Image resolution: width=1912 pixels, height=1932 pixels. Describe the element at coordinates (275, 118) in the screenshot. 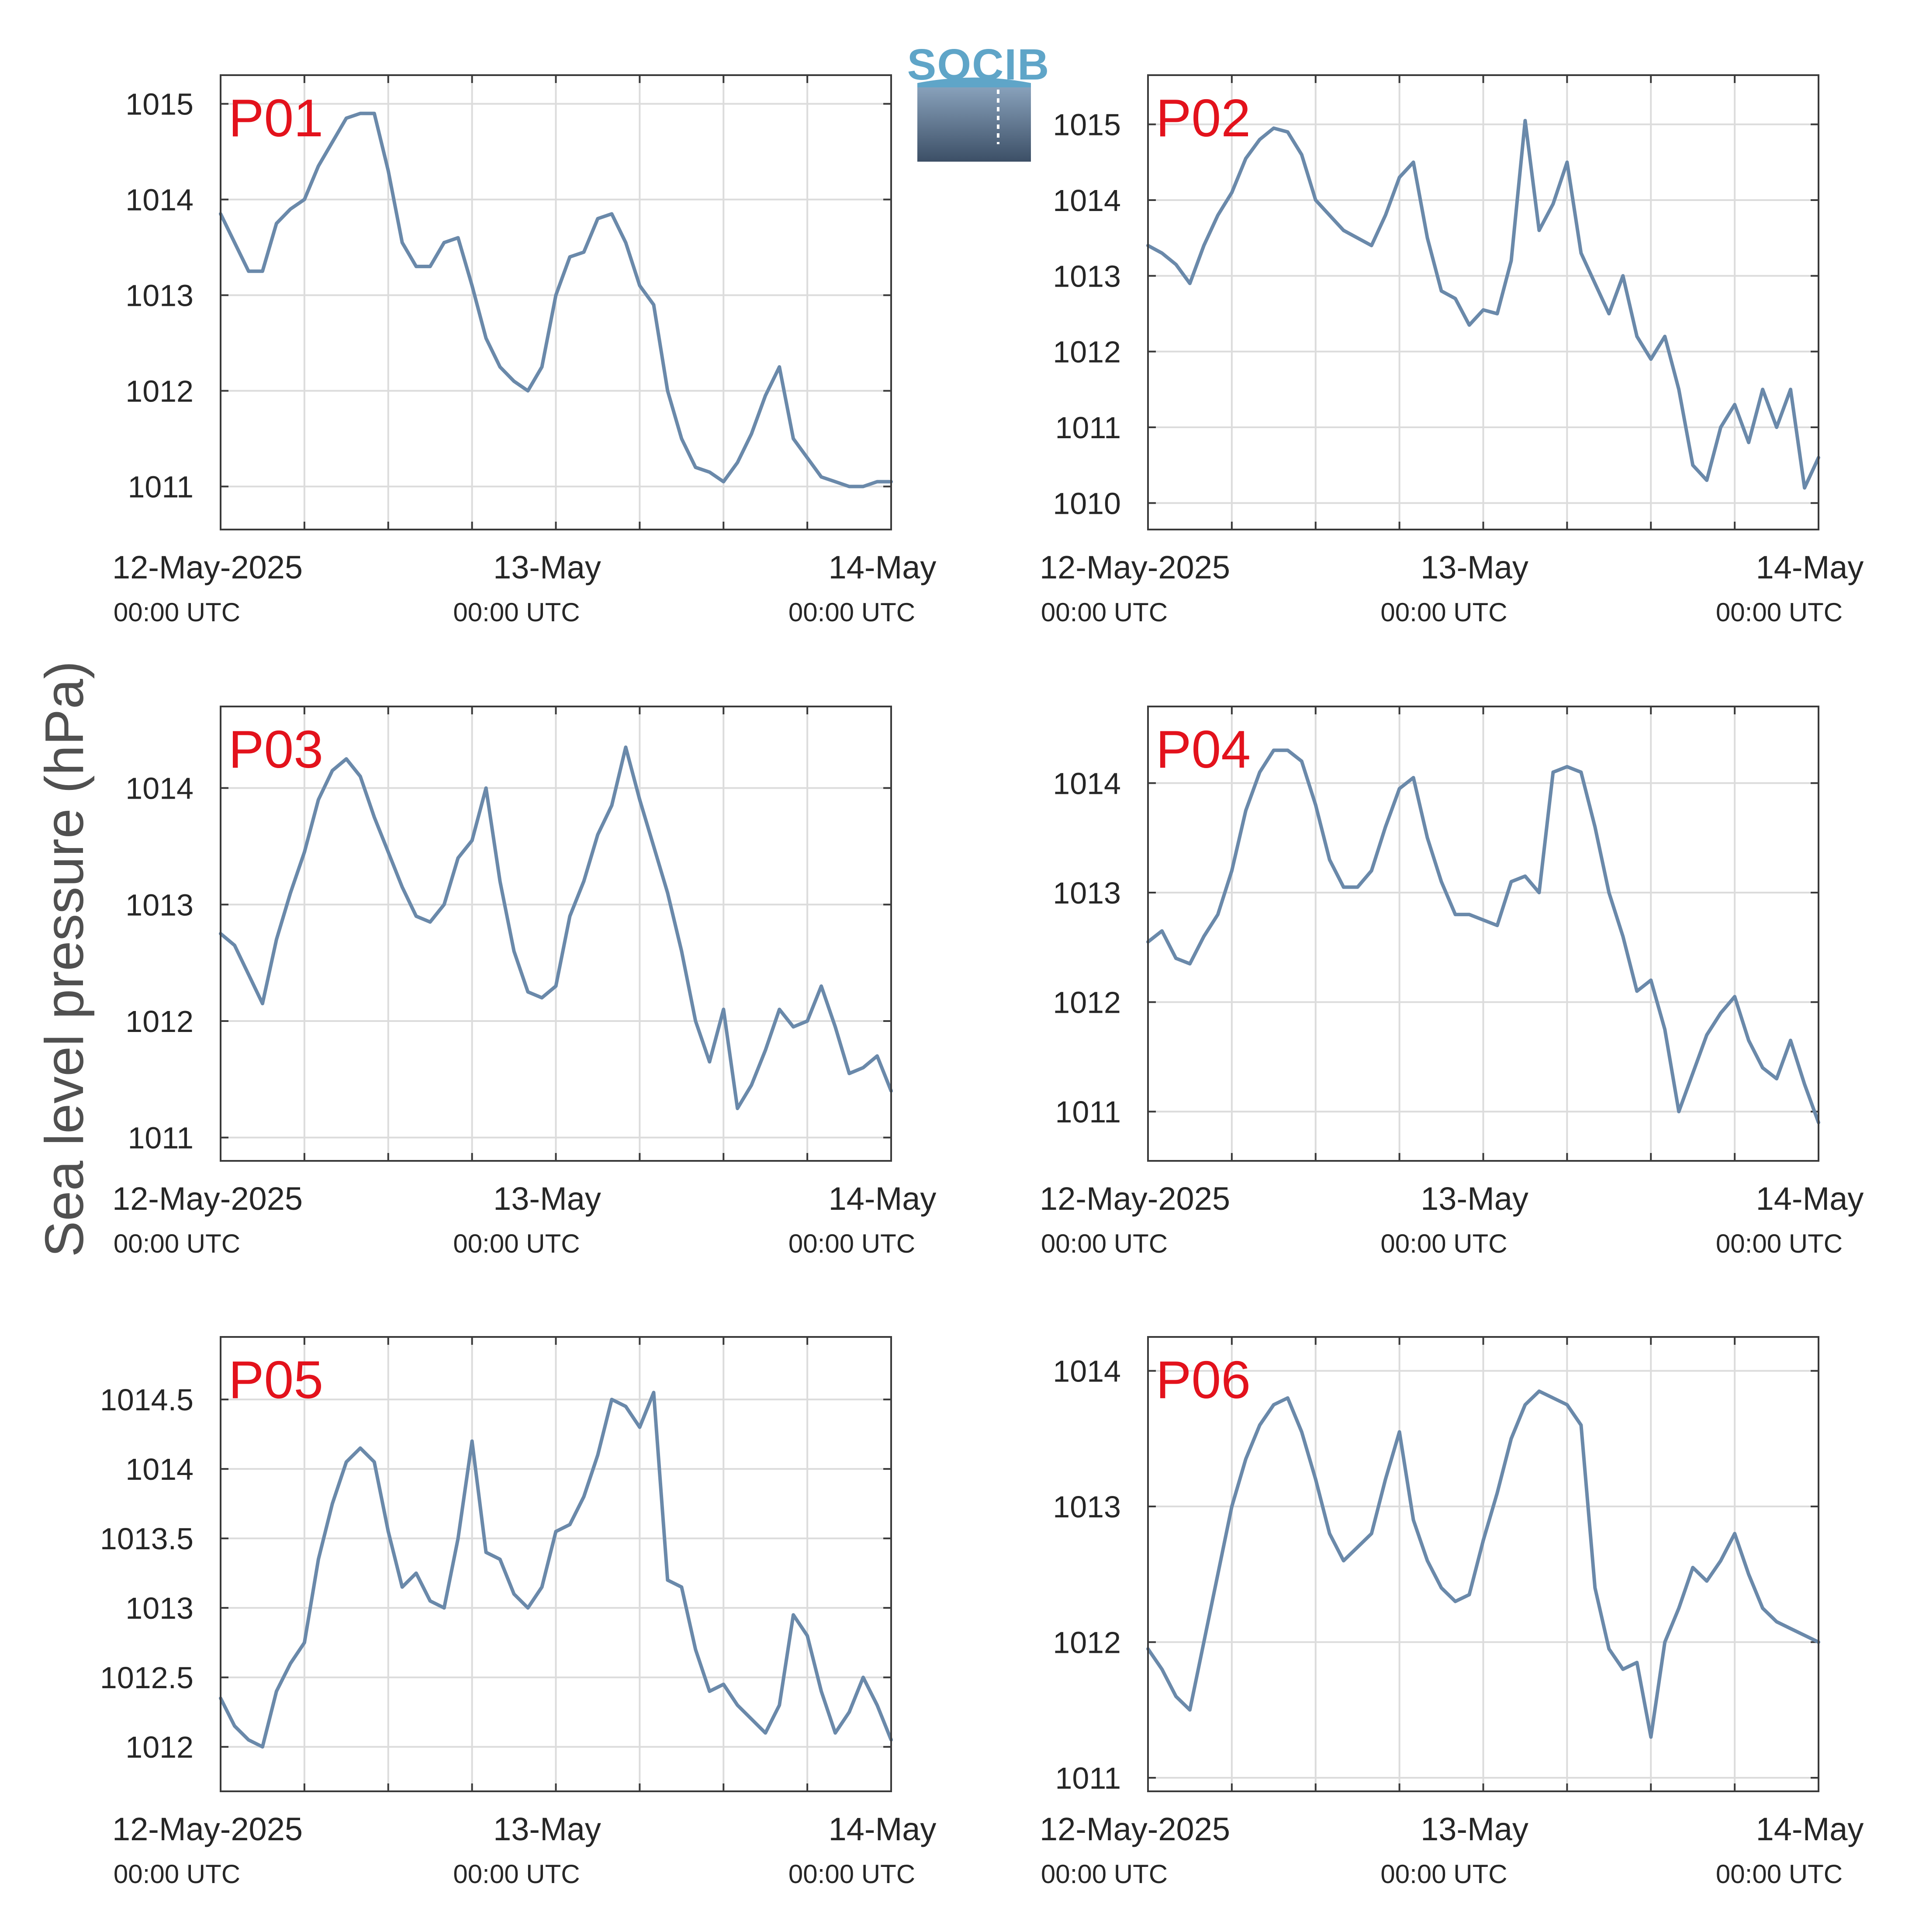

I see `panel-label: P01` at that location.